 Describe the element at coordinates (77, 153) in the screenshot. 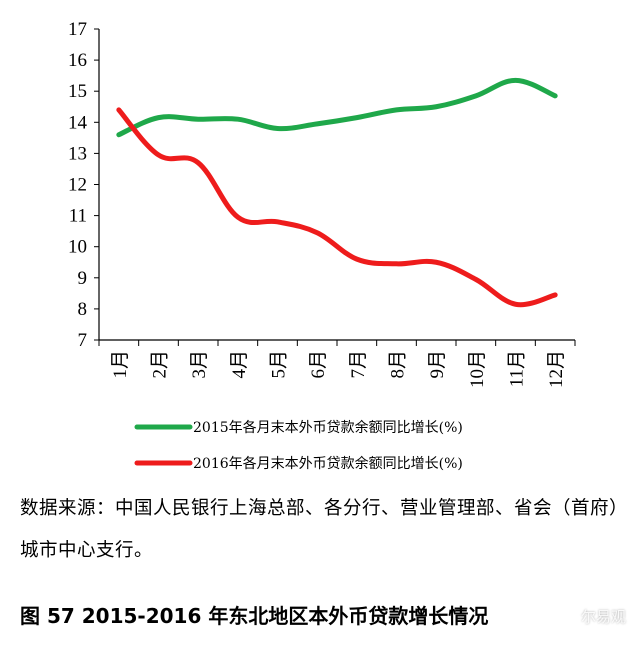

I see `y-tick-label: 13` at that location.